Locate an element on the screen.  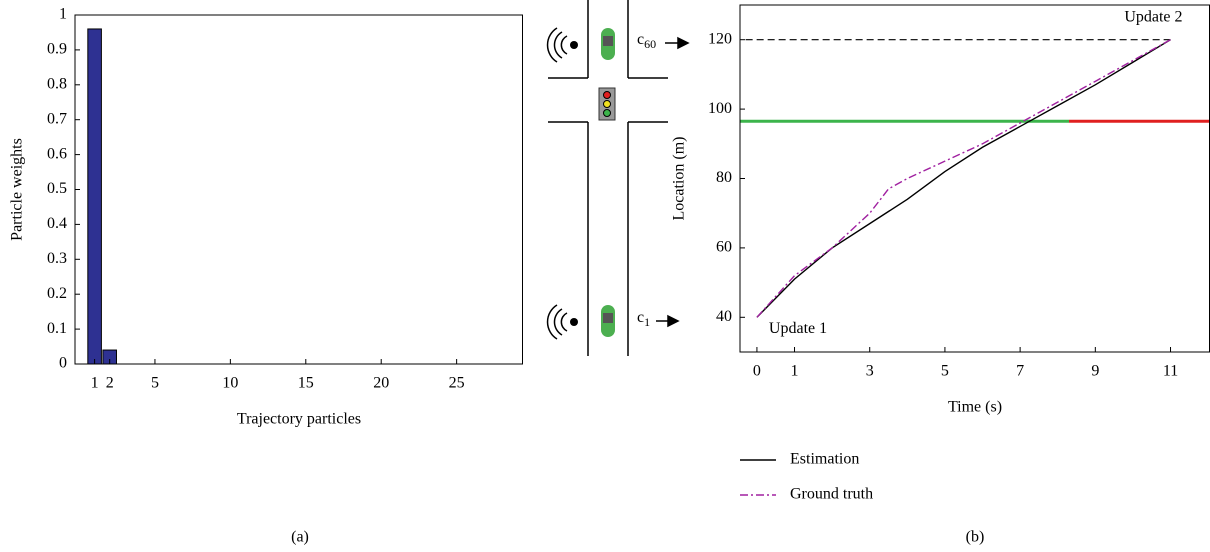
x-tick-label: 2 is located at coordinates (110, 383).